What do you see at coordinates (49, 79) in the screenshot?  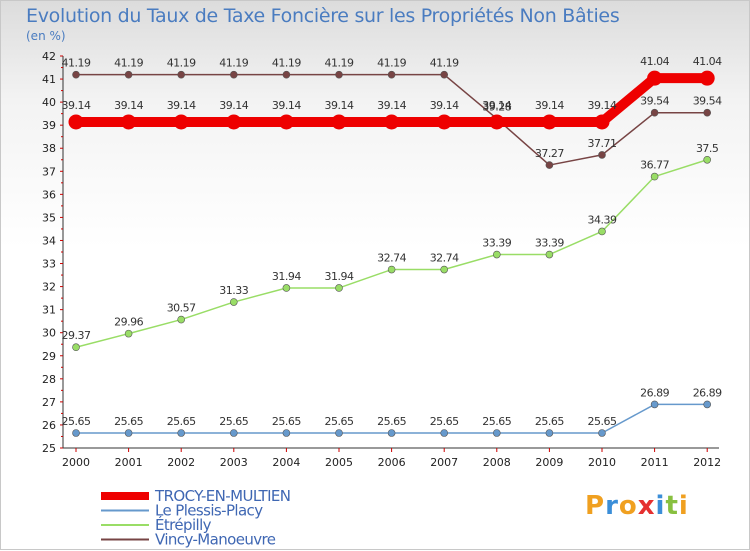 I see `y-tick-label: 41` at bounding box center [49, 79].